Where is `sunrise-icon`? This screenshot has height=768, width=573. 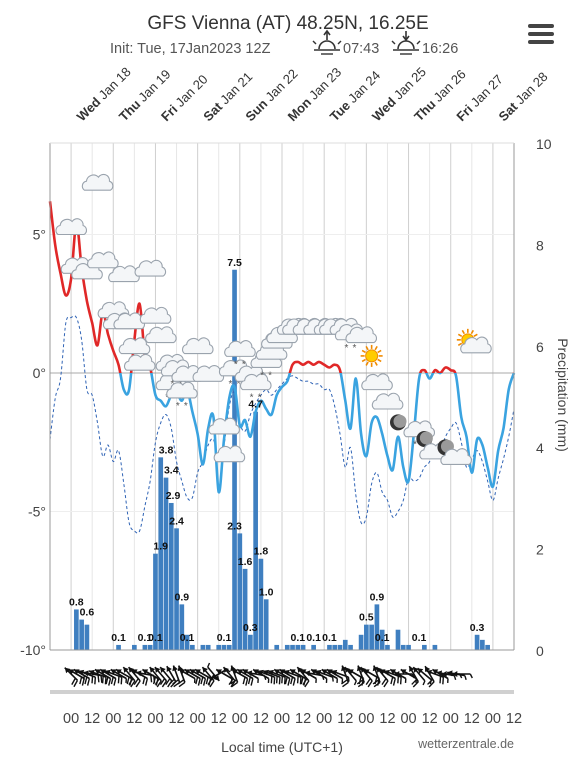 sunrise-icon is located at coordinates (327, 42).